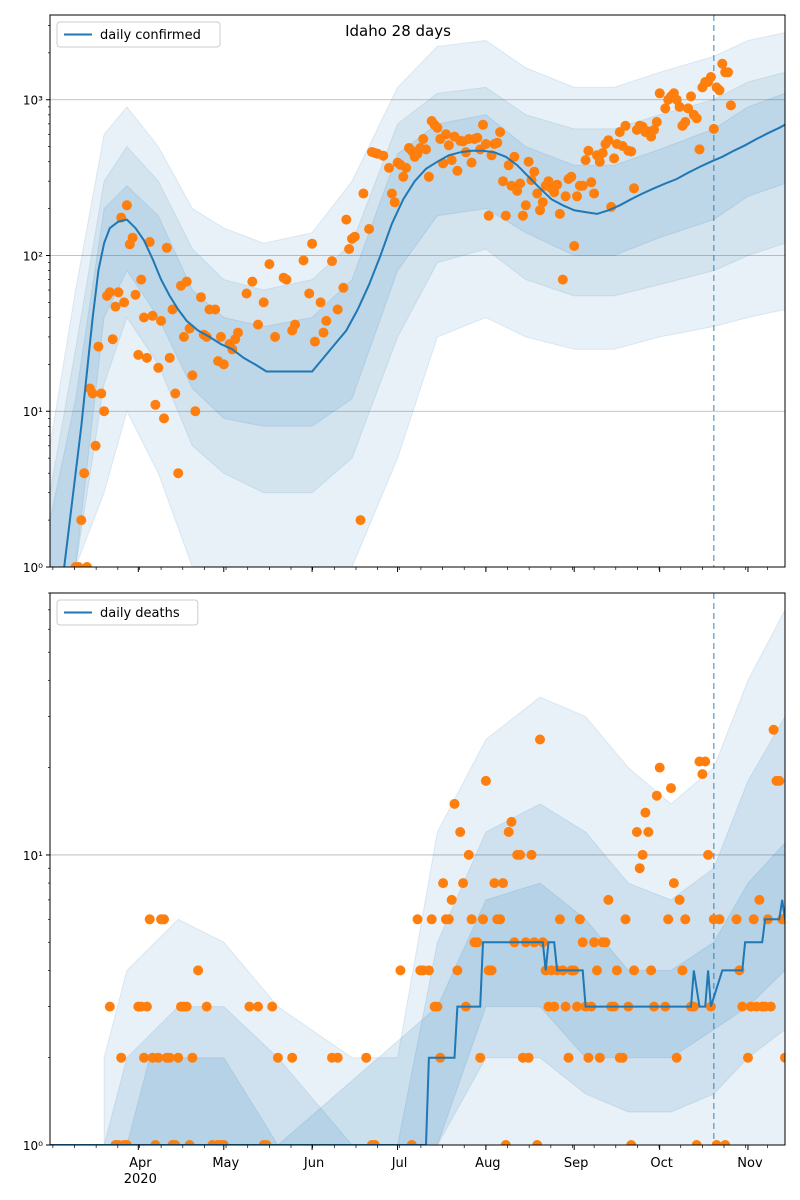 The height and width of the screenshot is (1200, 800). I want to click on legend-label: daily confirmed, so click(150, 35).